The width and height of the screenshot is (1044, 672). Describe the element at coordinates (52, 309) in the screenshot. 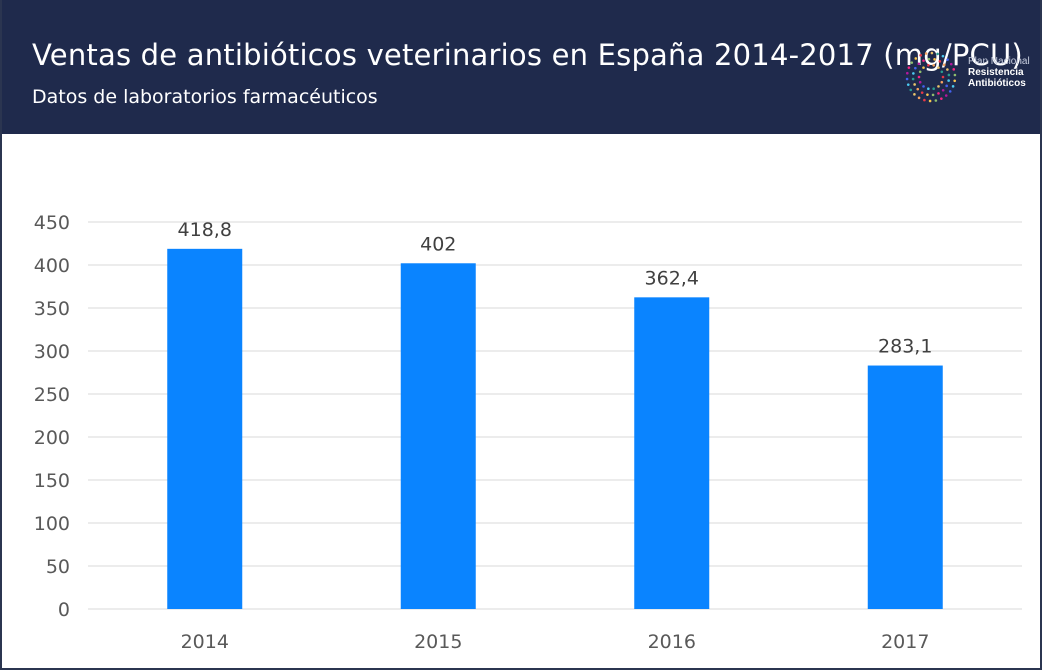

I see `y-tick-label: 350` at that location.